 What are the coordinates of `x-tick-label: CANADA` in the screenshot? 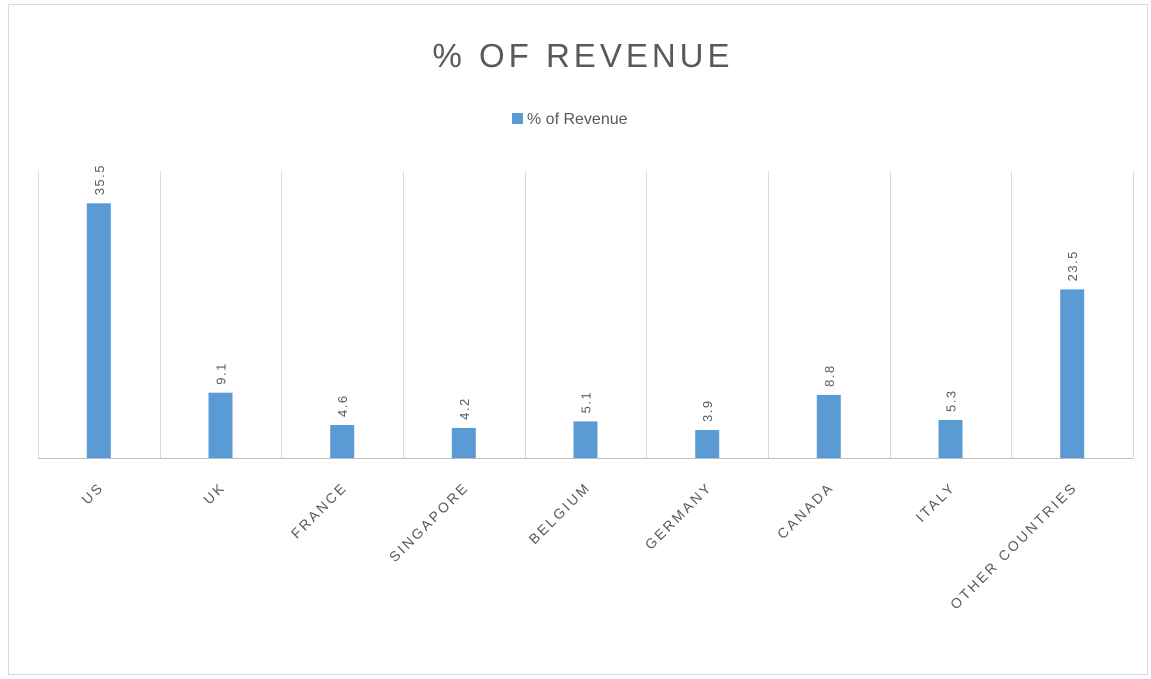 It's located at (805, 510).